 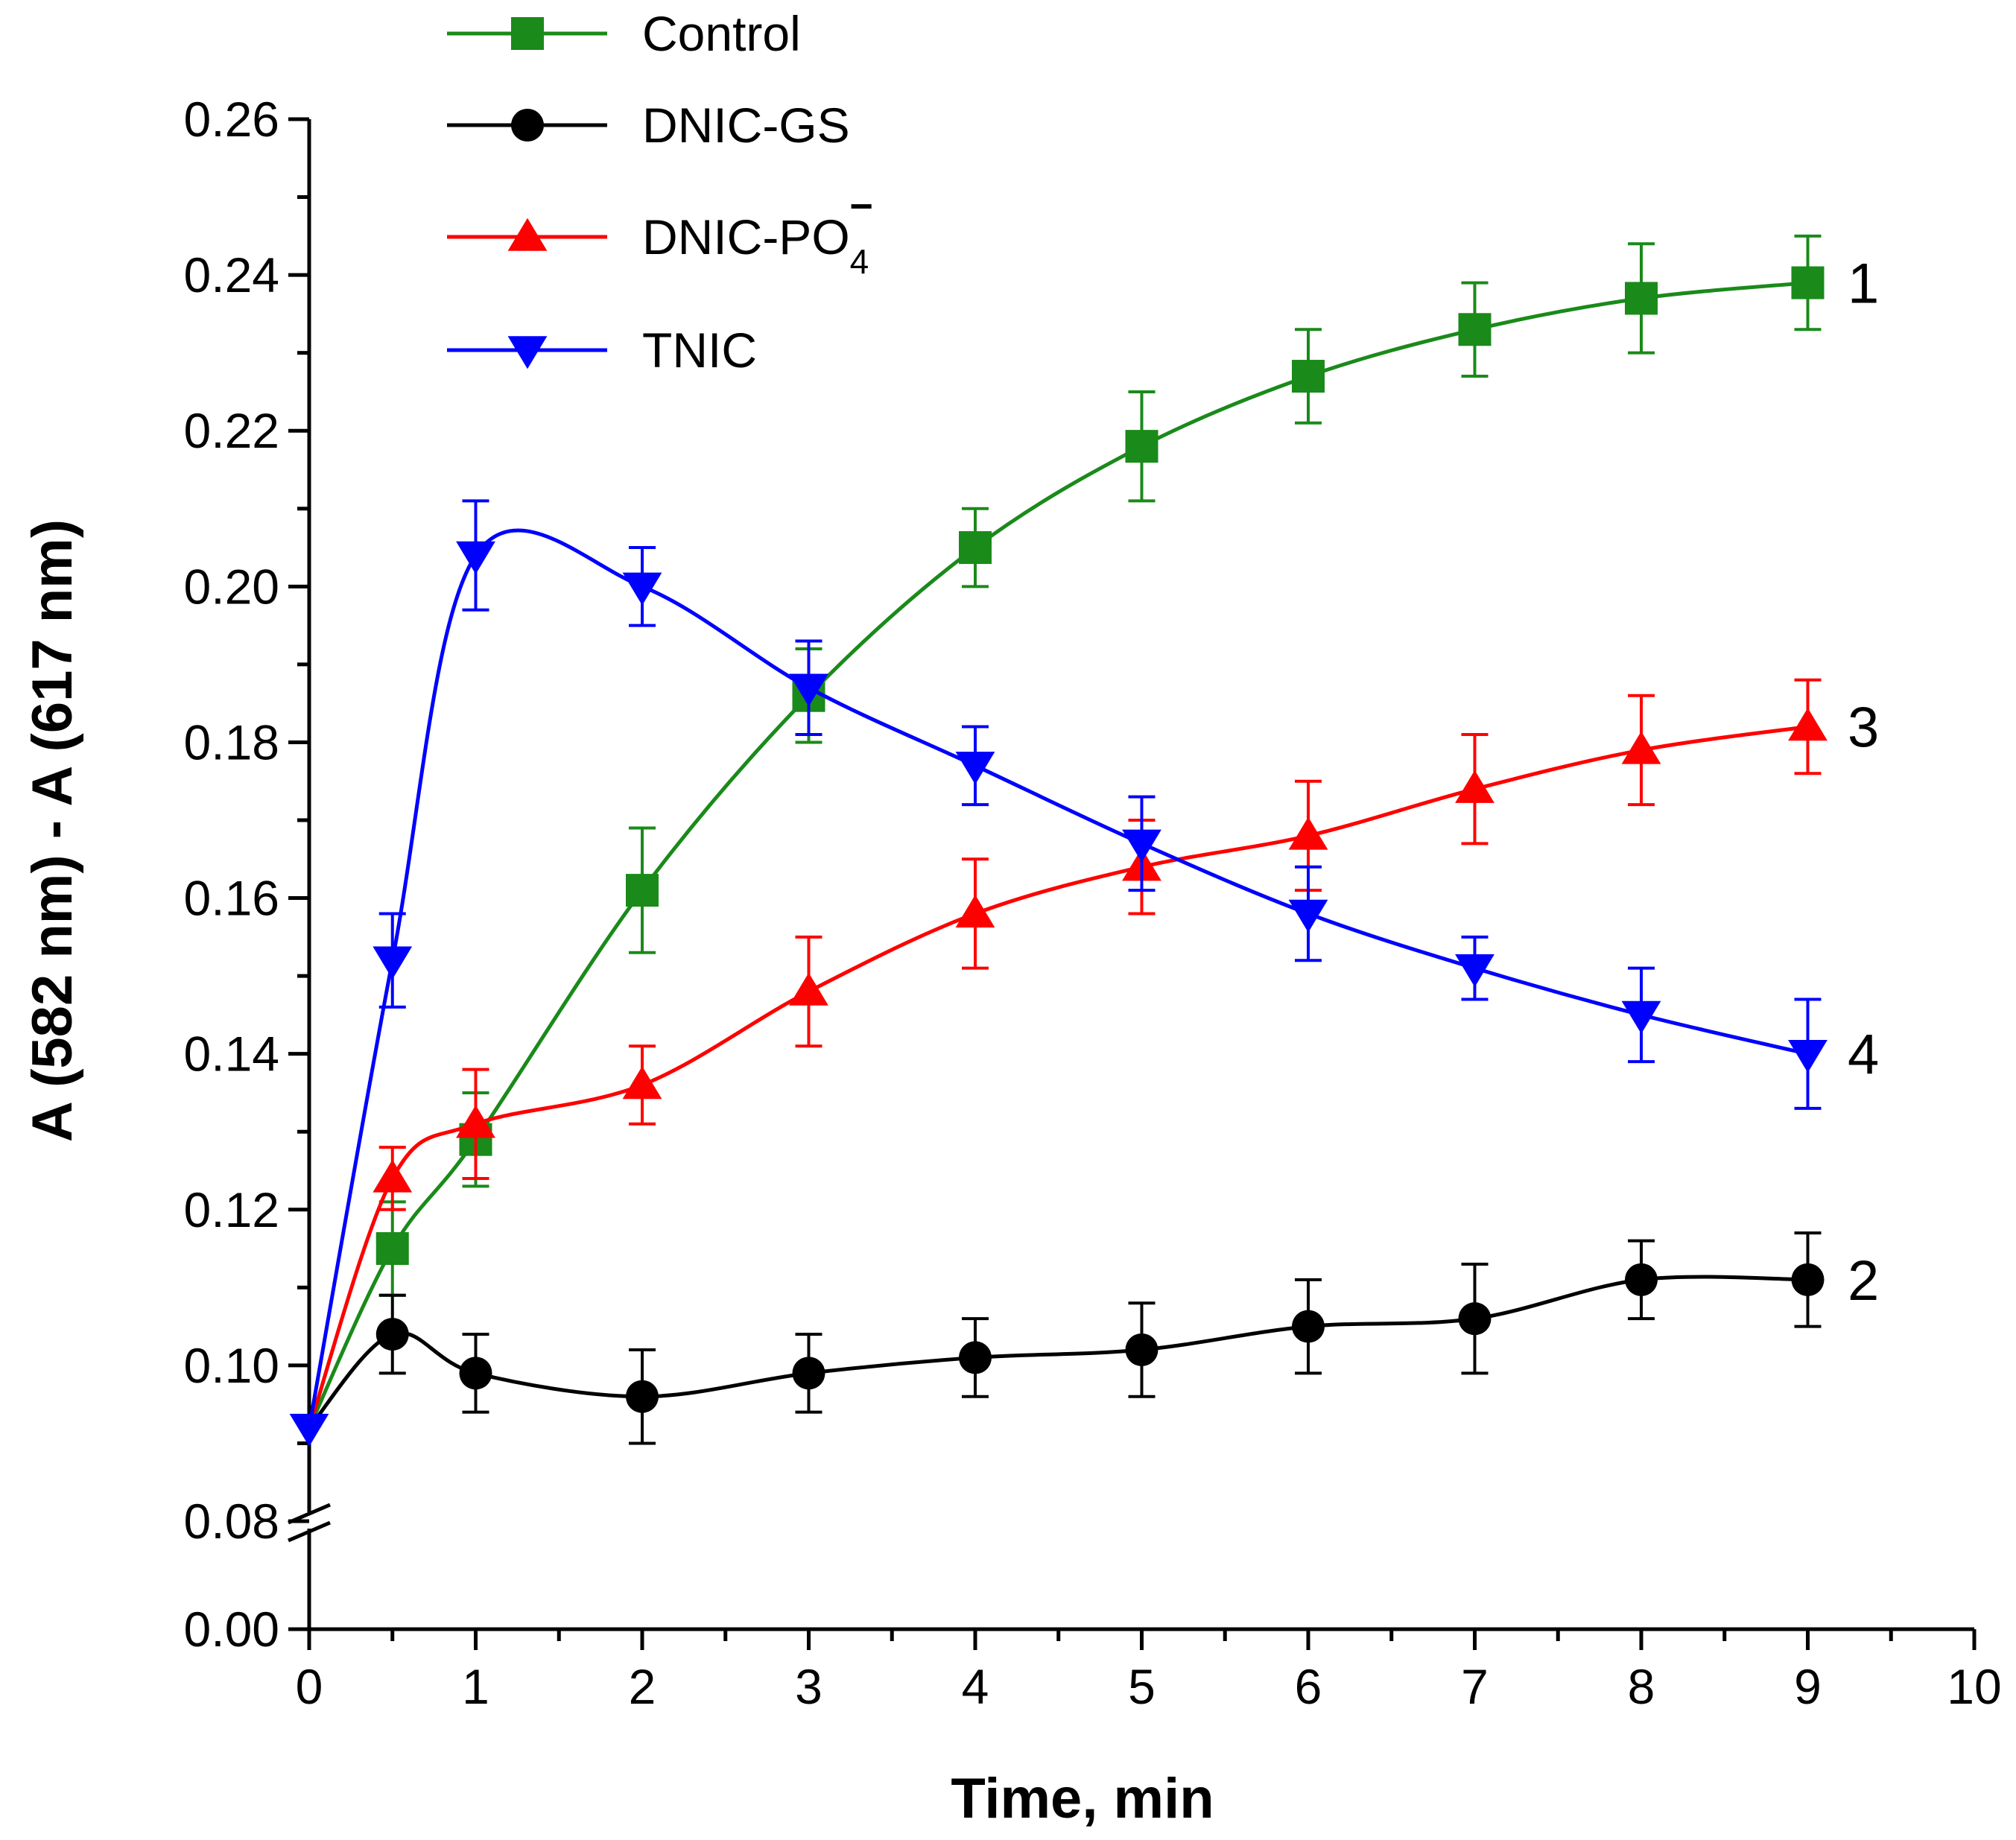 What do you see at coordinates (1863, 783) in the screenshot?
I see `curve-labels: 1 2 3 4` at bounding box center [1863, 783].